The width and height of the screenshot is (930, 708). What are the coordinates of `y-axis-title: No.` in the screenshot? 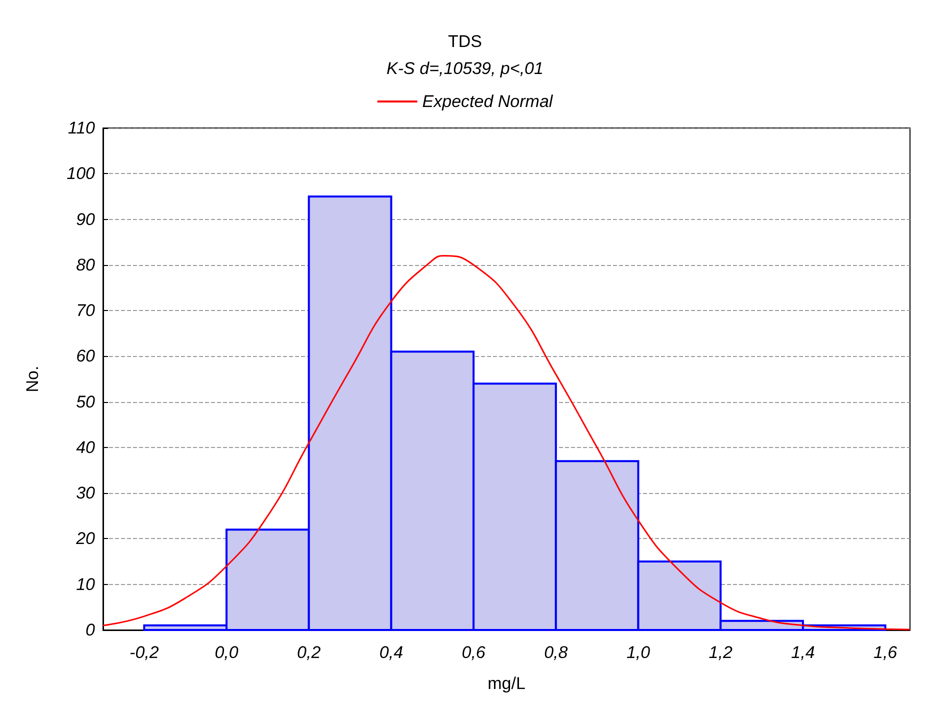 It's located at (32, 379).